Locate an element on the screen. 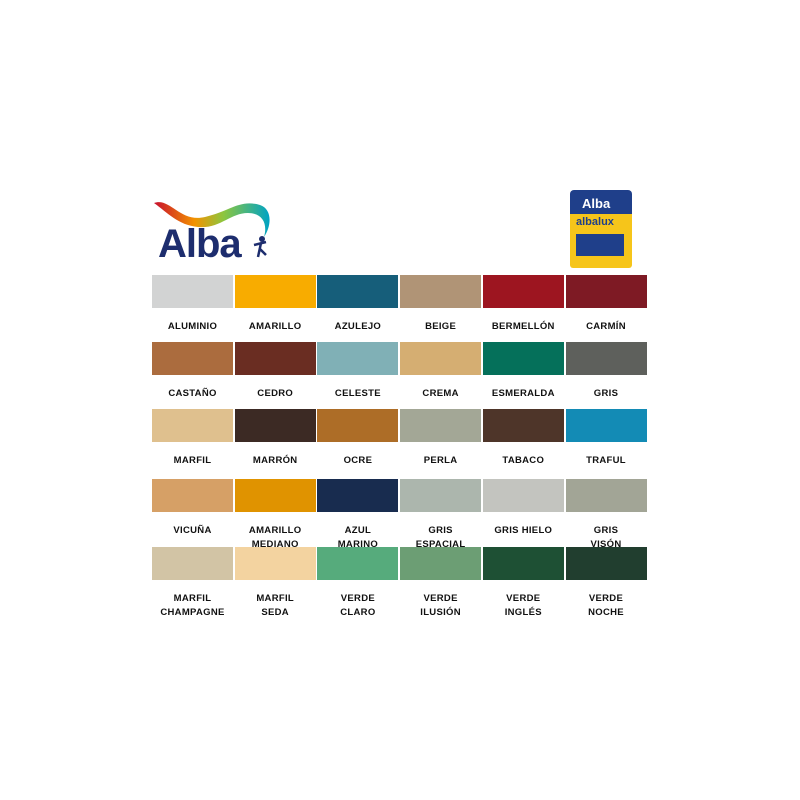  color-swatch-item: OCRE is located at coordinates (358, 438).